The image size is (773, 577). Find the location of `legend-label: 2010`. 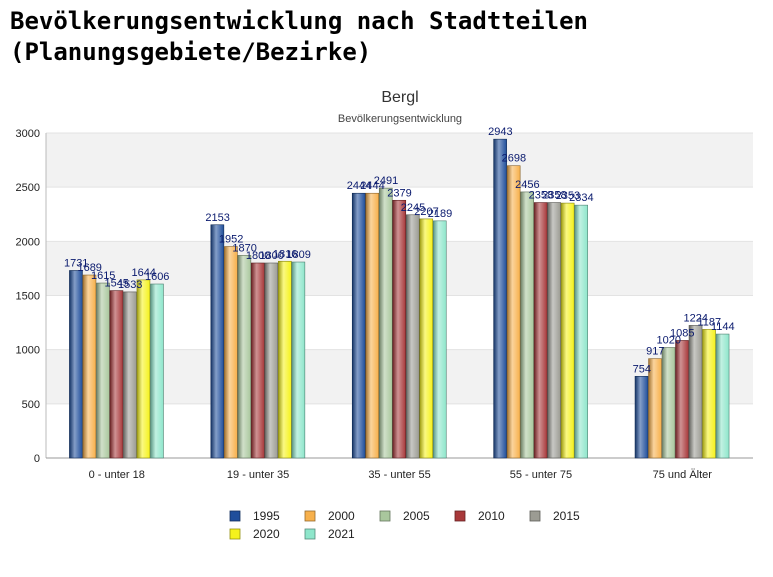

legend-label: 2010 is located at coordinates (491, 516).